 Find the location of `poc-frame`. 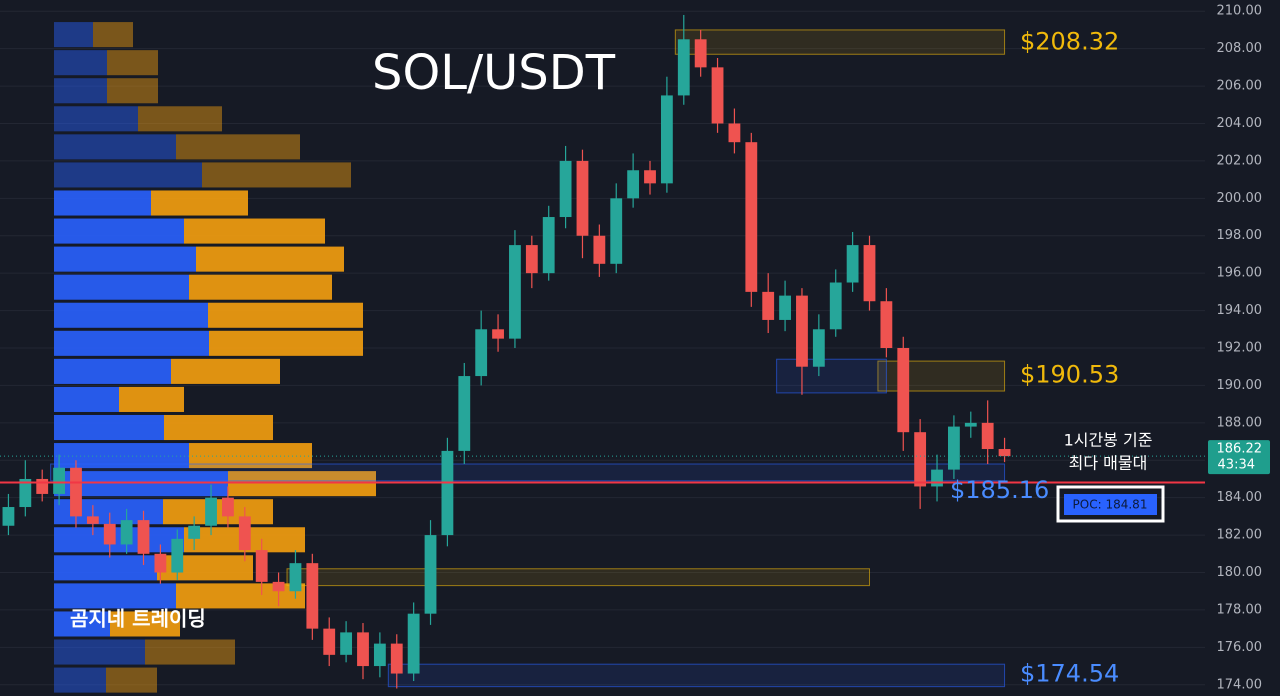

poc-frame is located at coordinates (1110, 504).